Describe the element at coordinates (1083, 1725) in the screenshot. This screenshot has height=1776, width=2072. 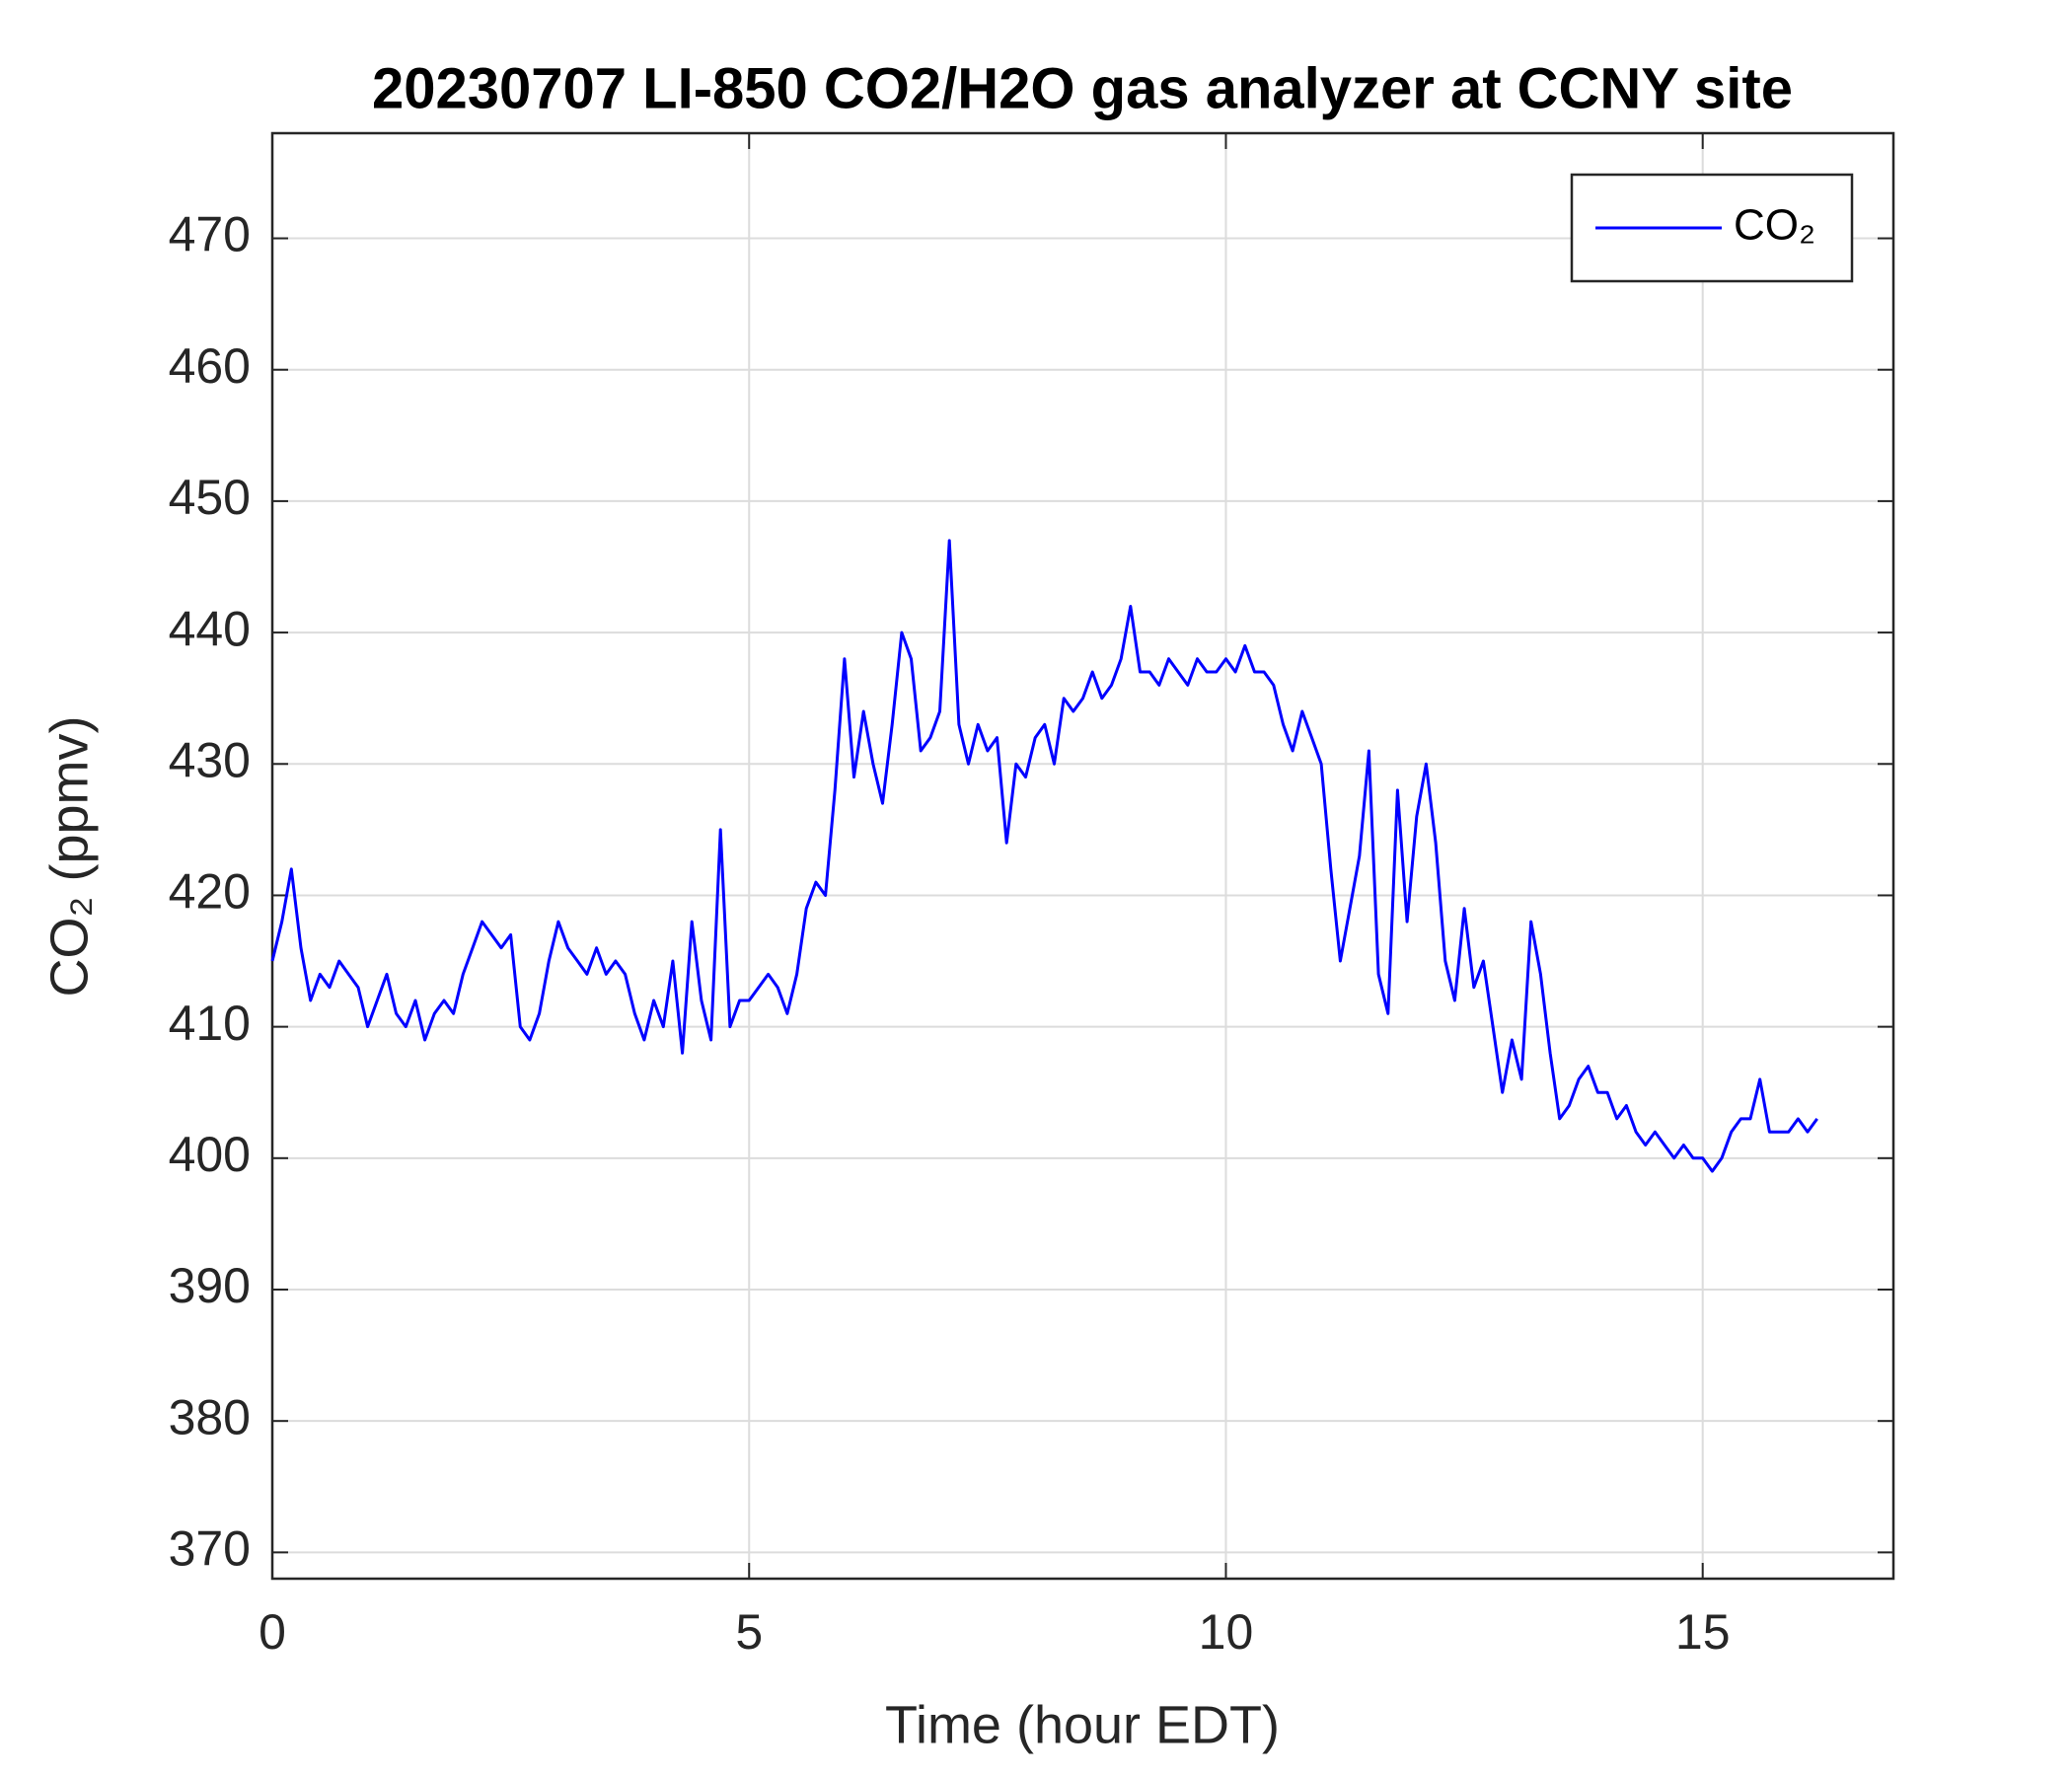
I see `x-axis-label: Time (hour EDT)` at that location.